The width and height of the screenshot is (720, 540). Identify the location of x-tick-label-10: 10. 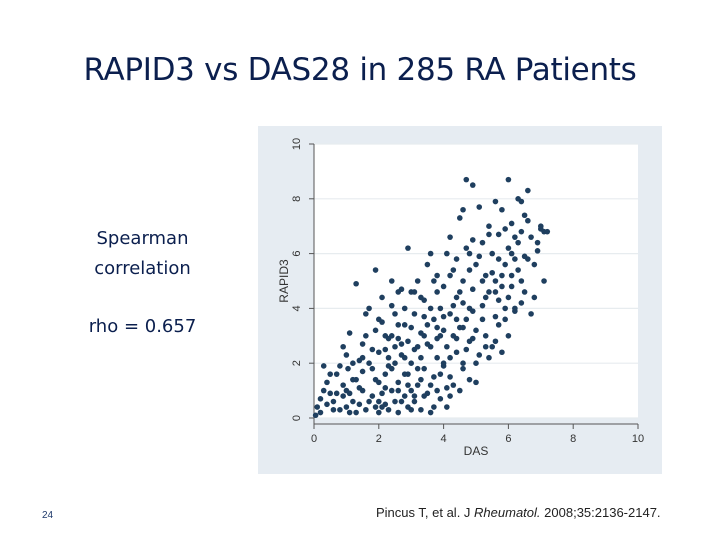
(638, 439).